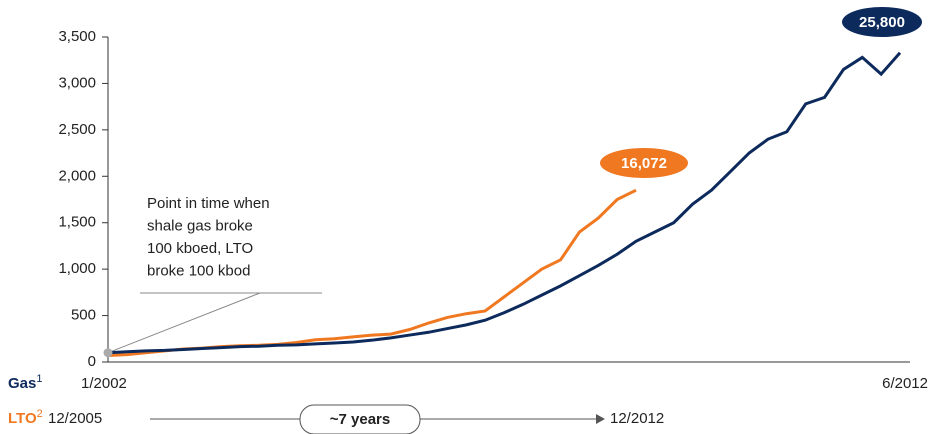 This screenshot has height=434, width=936. What do you see at coordinates (108, 353) in the screenshot?
I see `start-dot` at bounding box center [108, 353].